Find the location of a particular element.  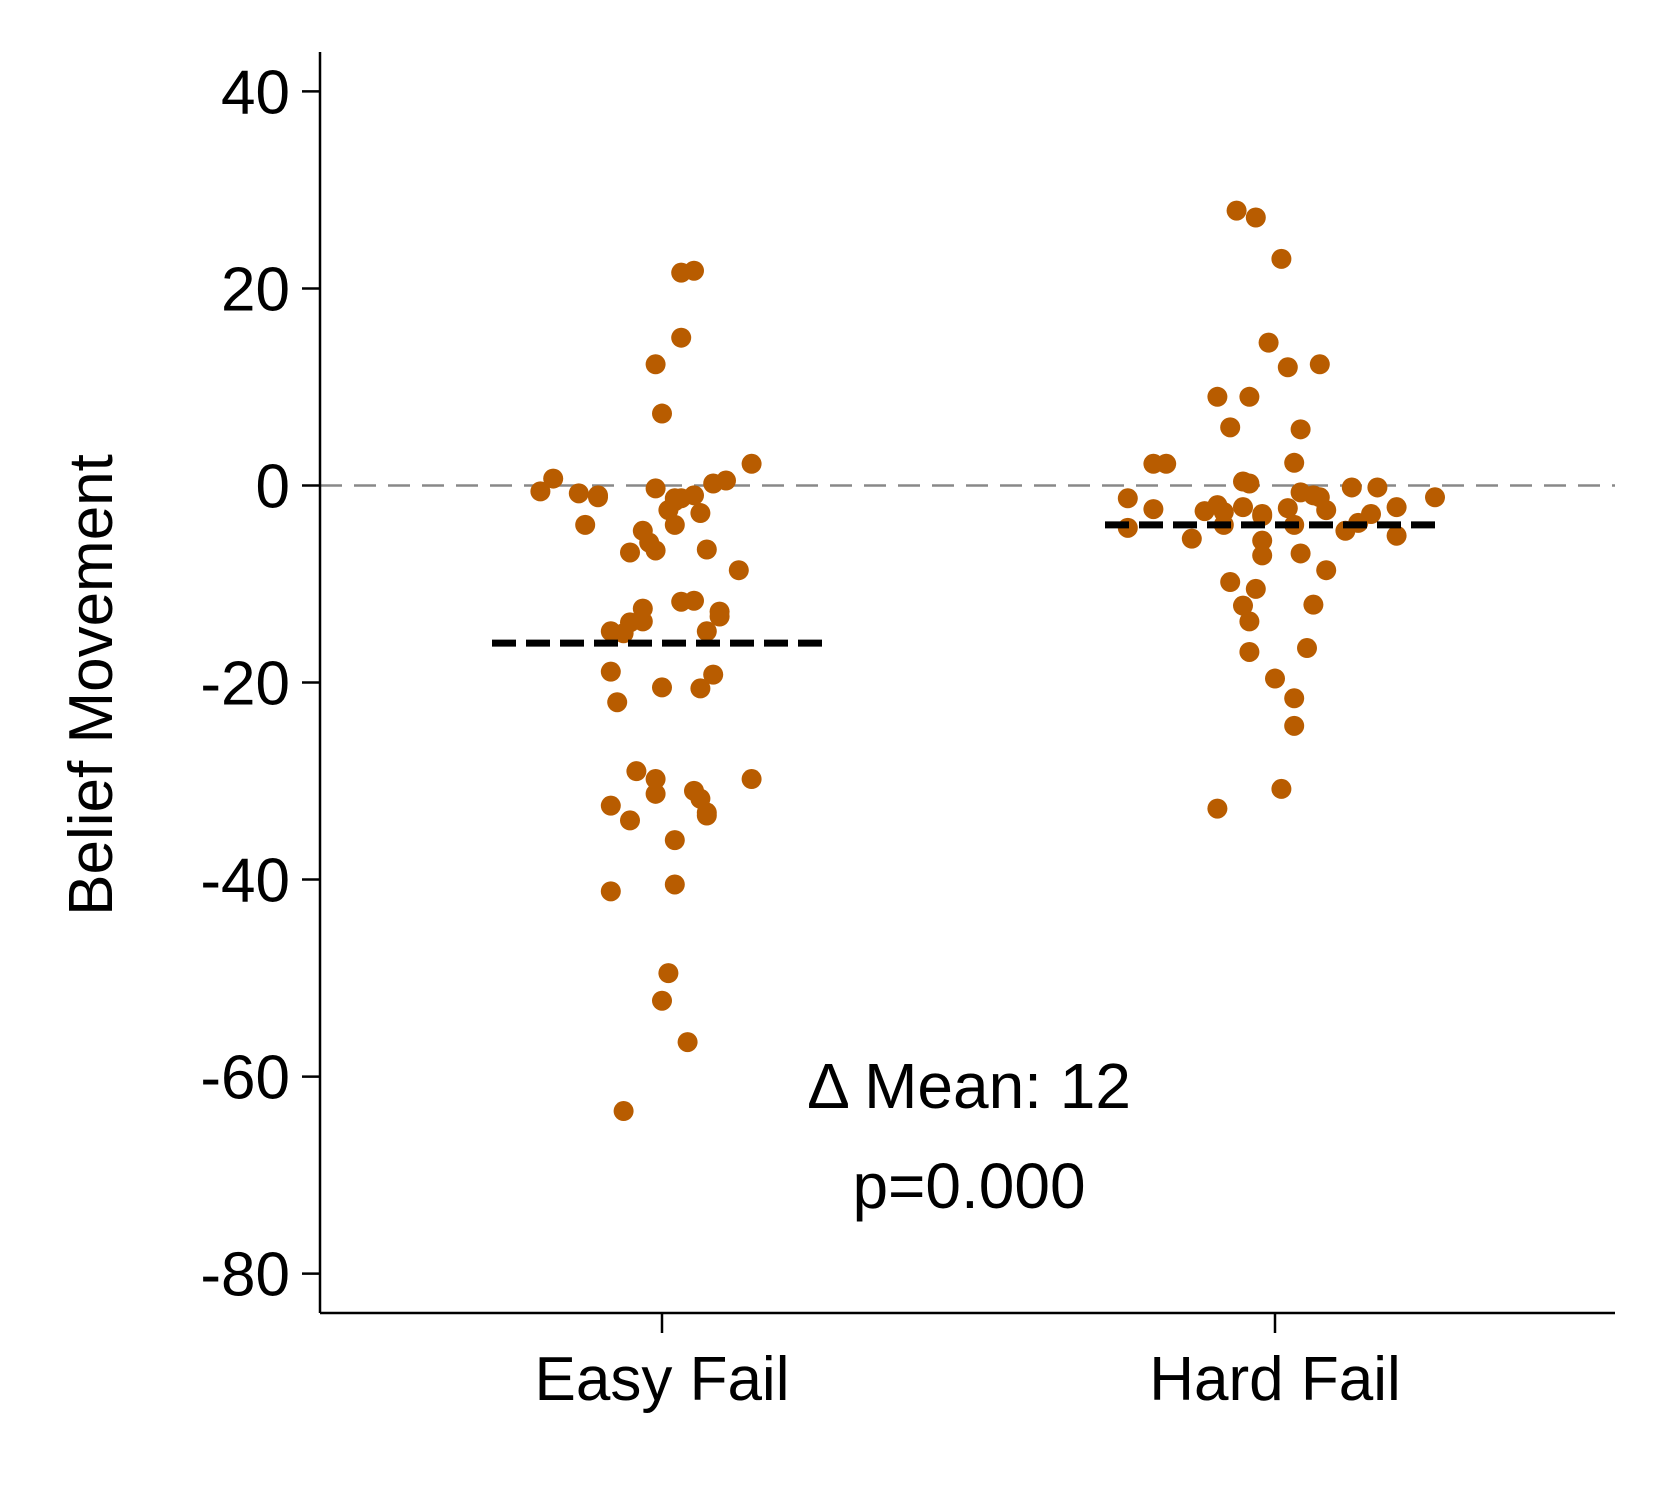

x-tick-label-hard-fail: Hard Fail is located at coordinates (1275, 1379).